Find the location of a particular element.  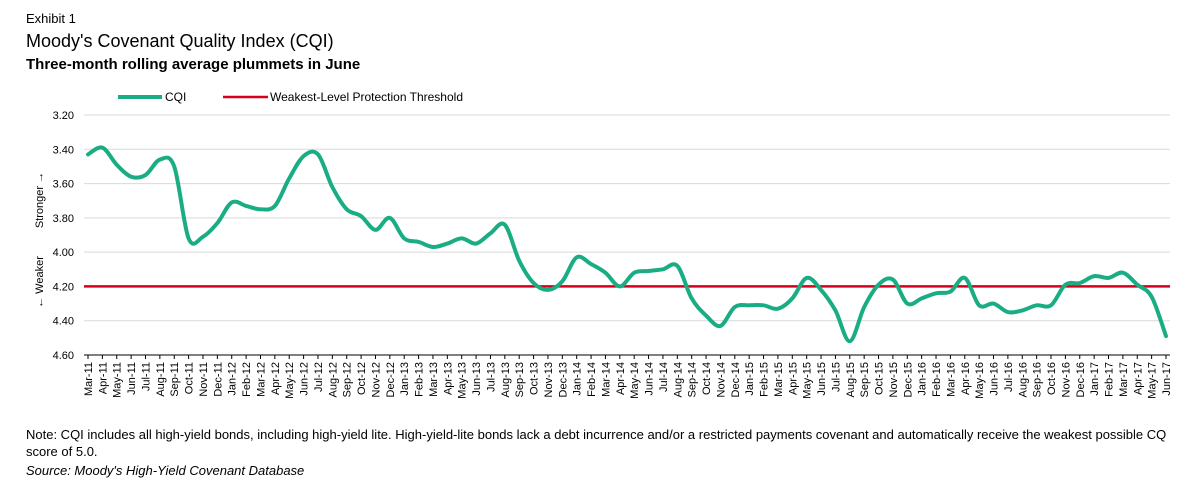

y-tick-label: 4.20 is located at coordinates (63, 287).